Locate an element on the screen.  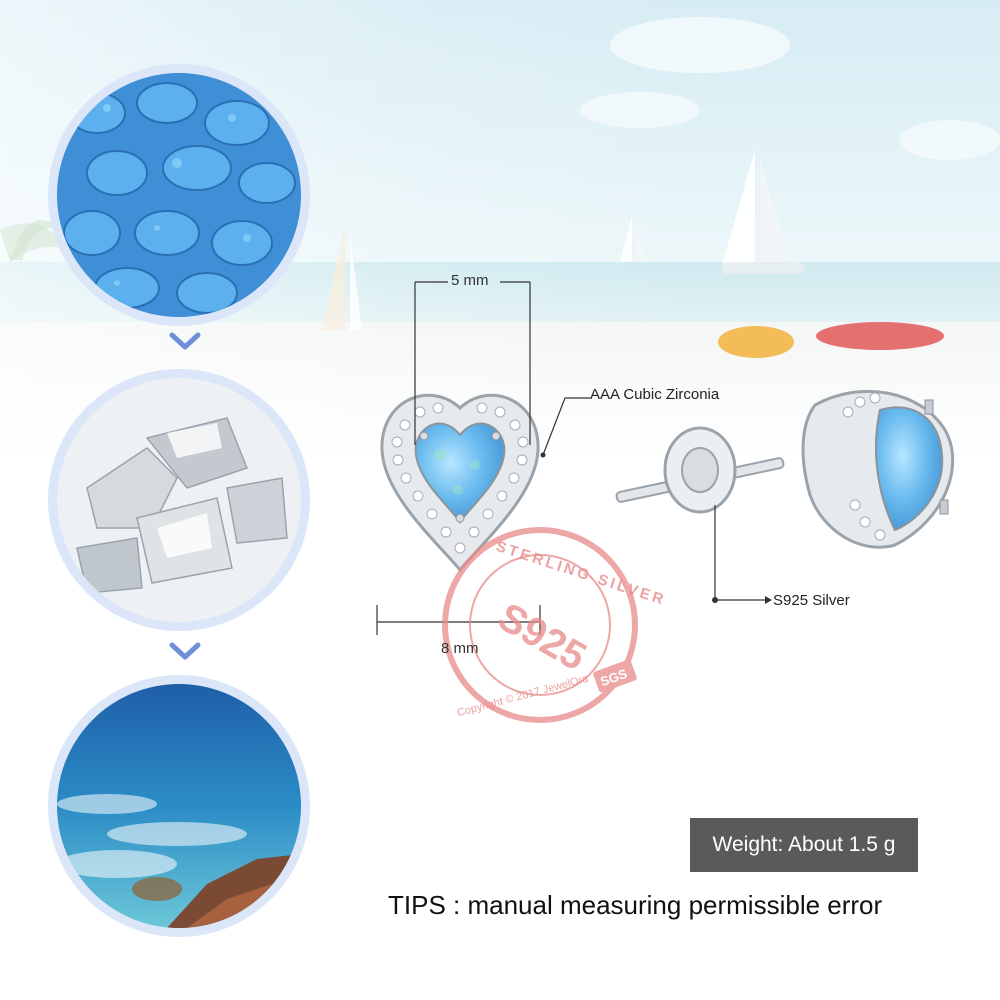
front-earring is located at coordinates (460, 483).